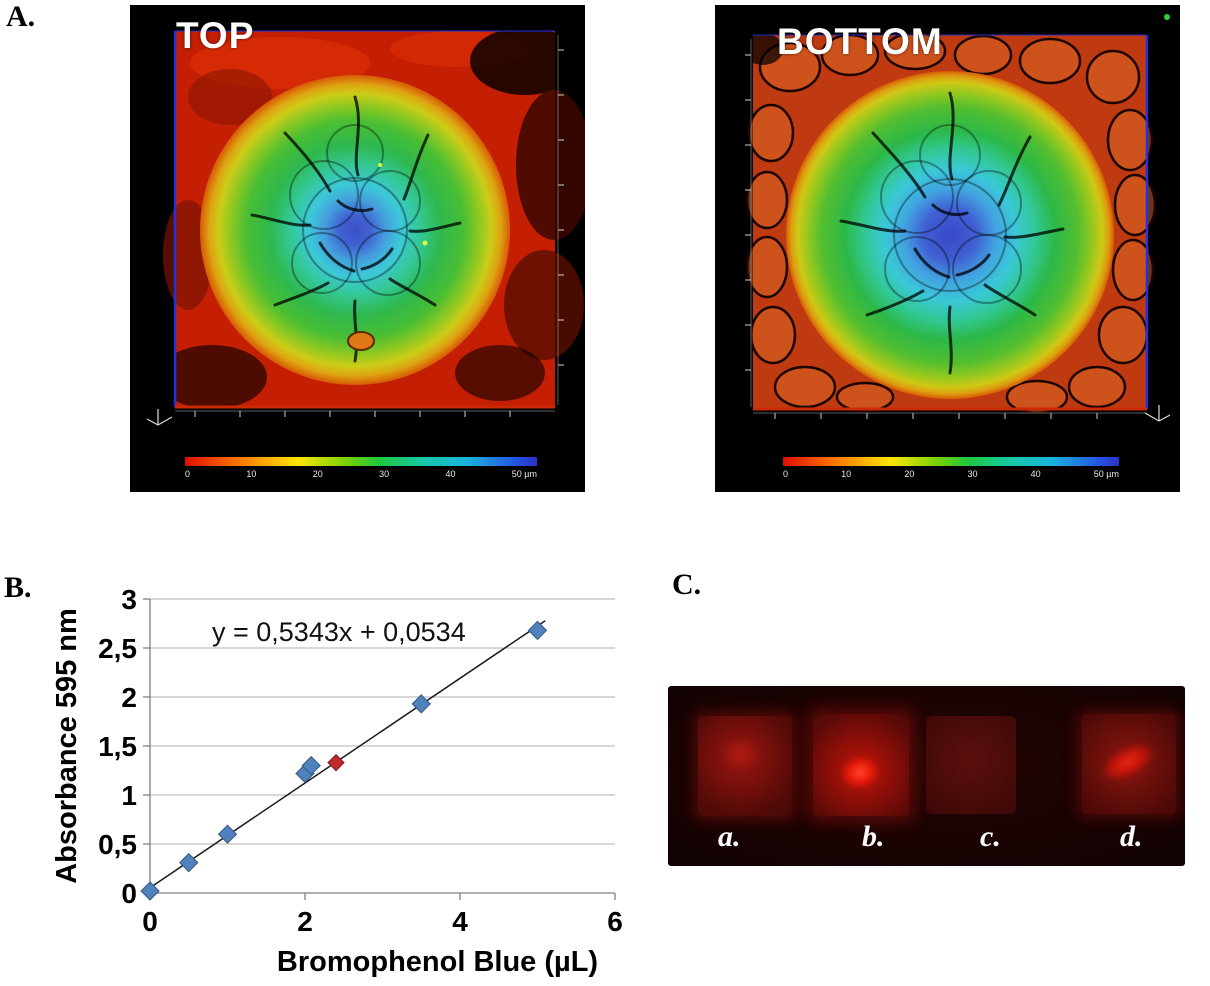  I want to click on panel-a-label: A., so click(21, 16).